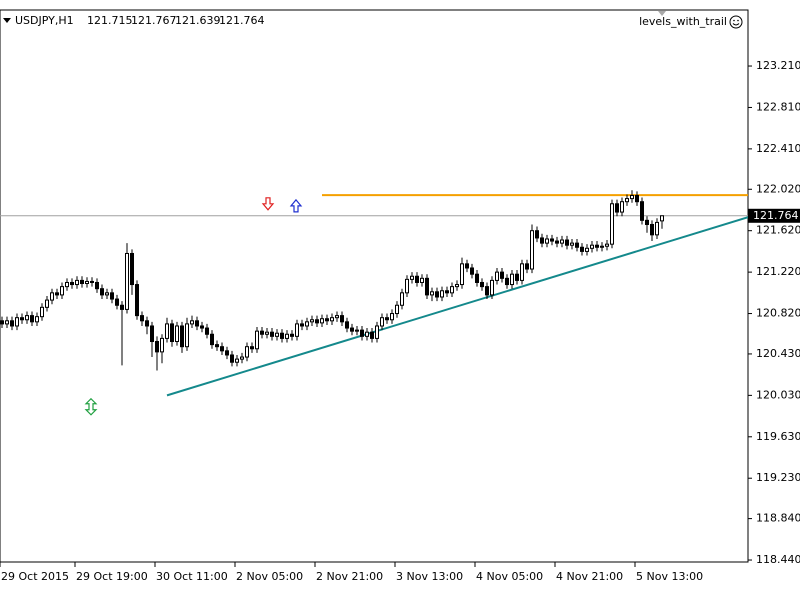 The height and width of the screenshot is (600, 800). Describe the element at coordinates (778, 518) in the screenshot. I see `y-tick-label: 118.840` at that location.